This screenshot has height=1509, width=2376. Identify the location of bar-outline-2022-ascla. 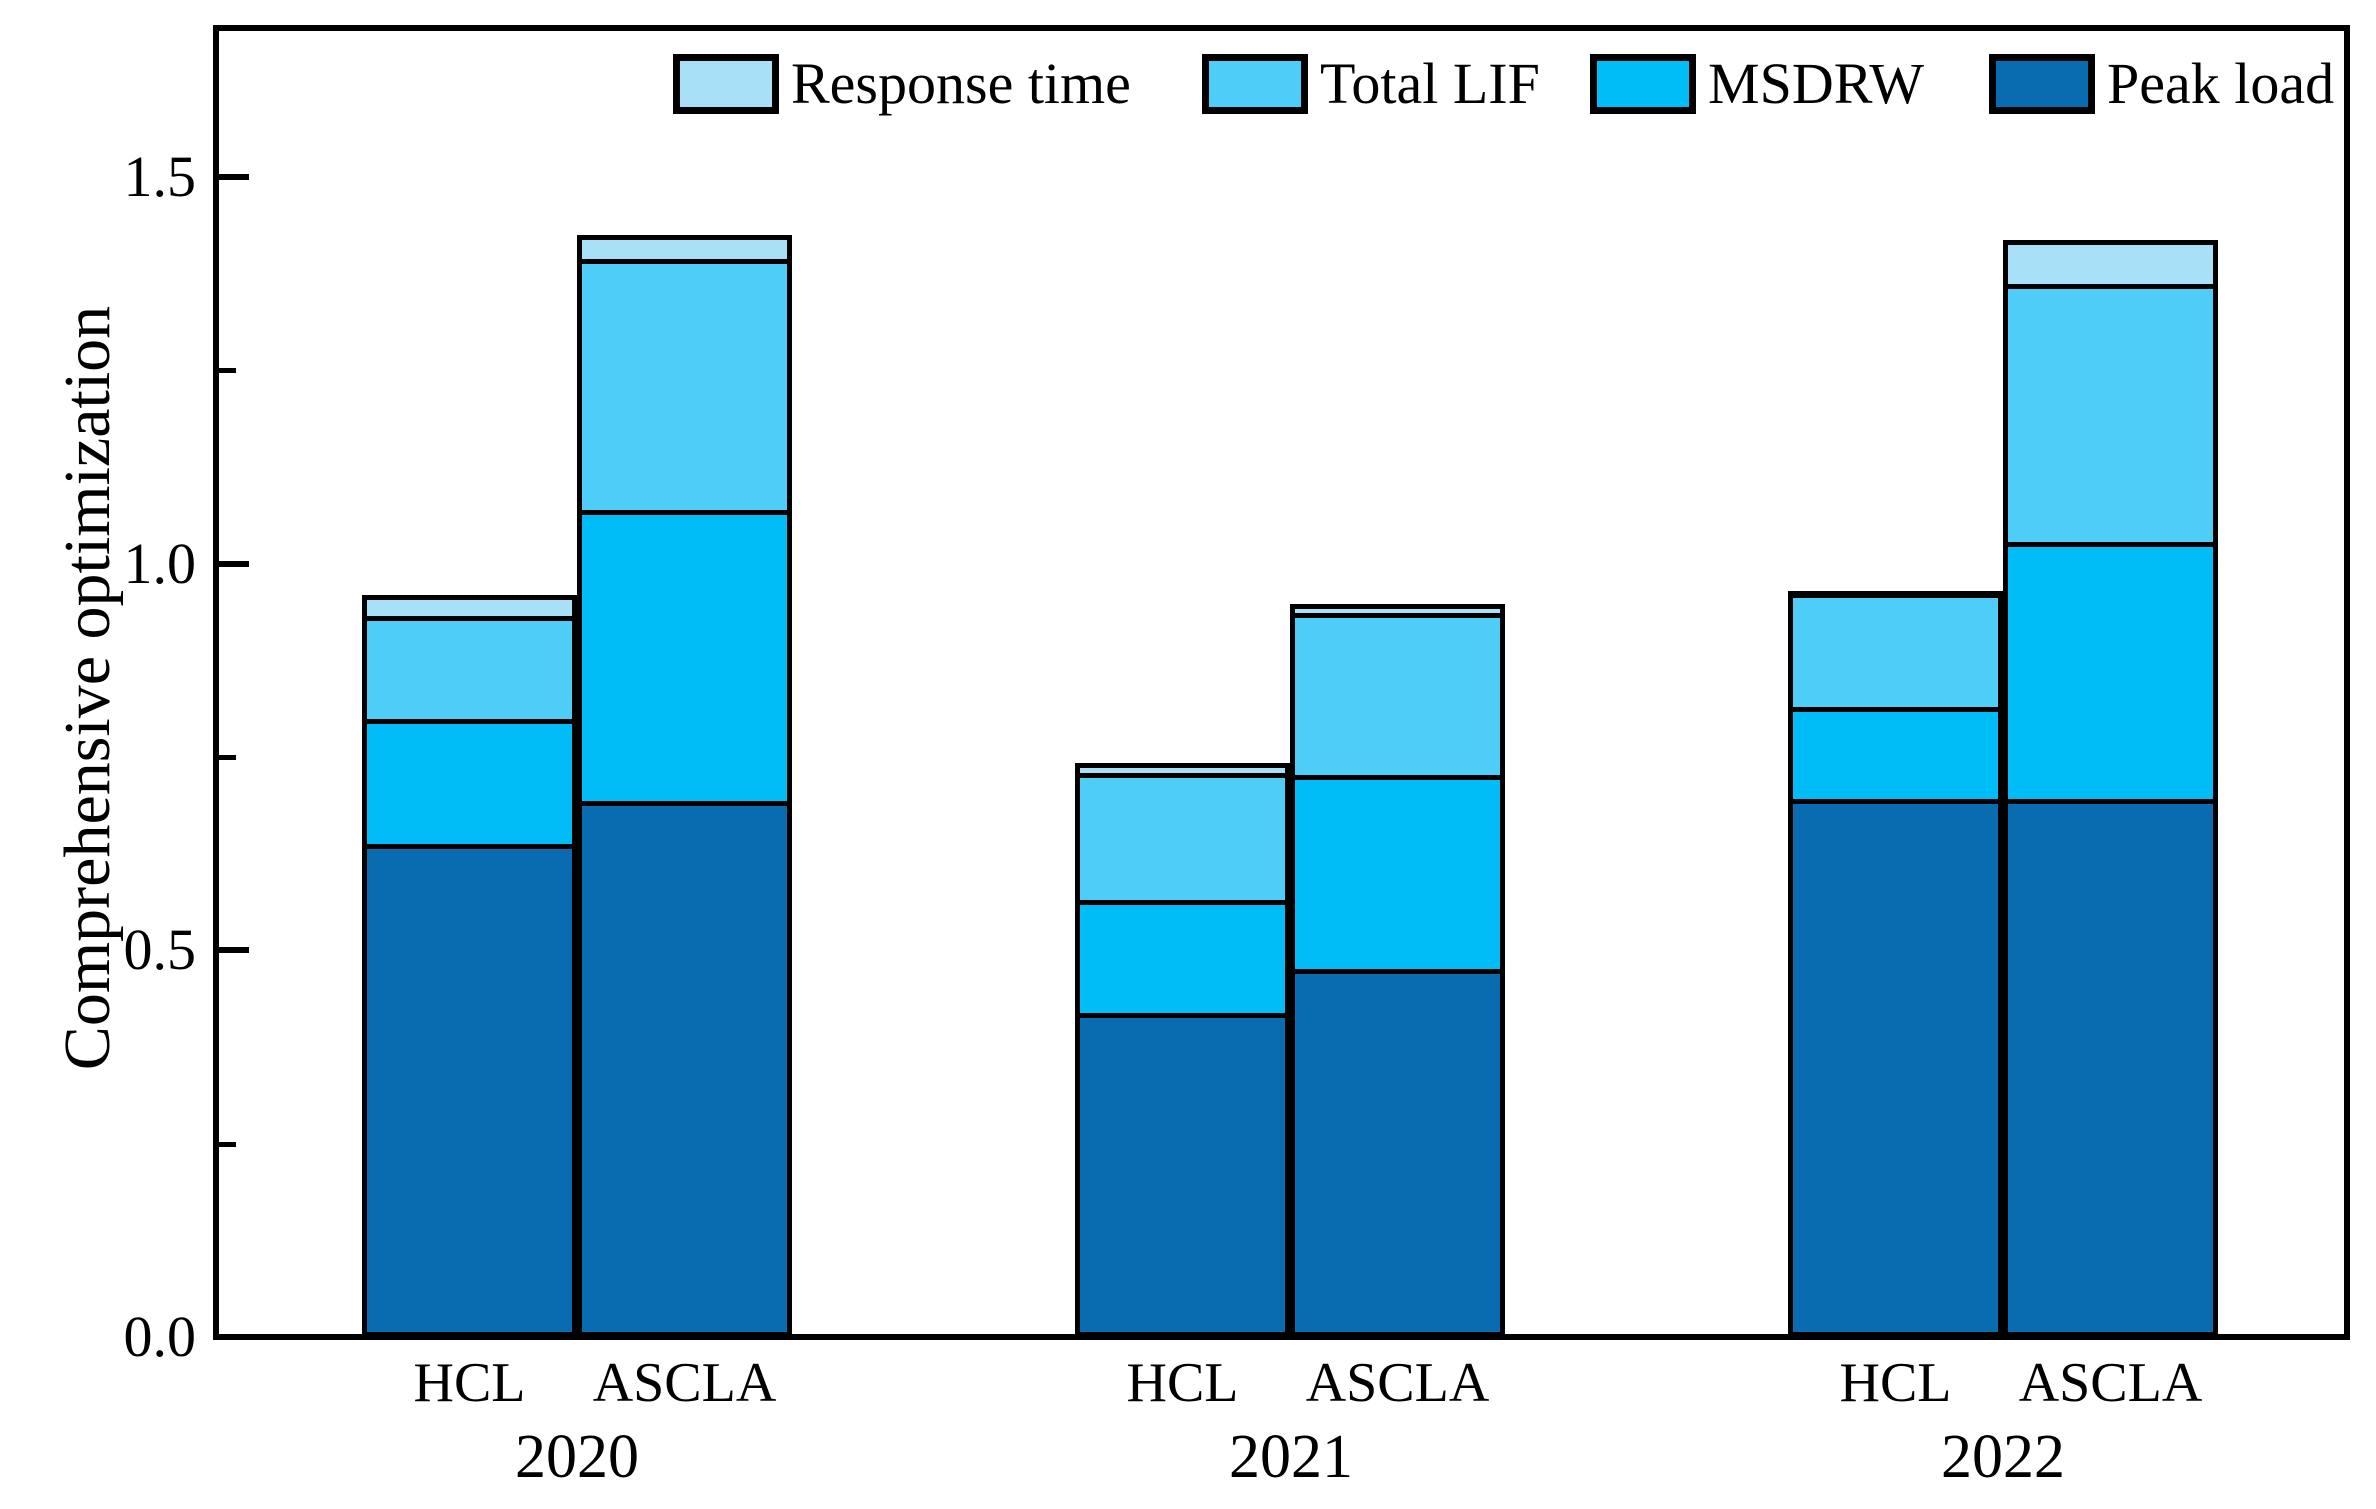
(2110, 788).